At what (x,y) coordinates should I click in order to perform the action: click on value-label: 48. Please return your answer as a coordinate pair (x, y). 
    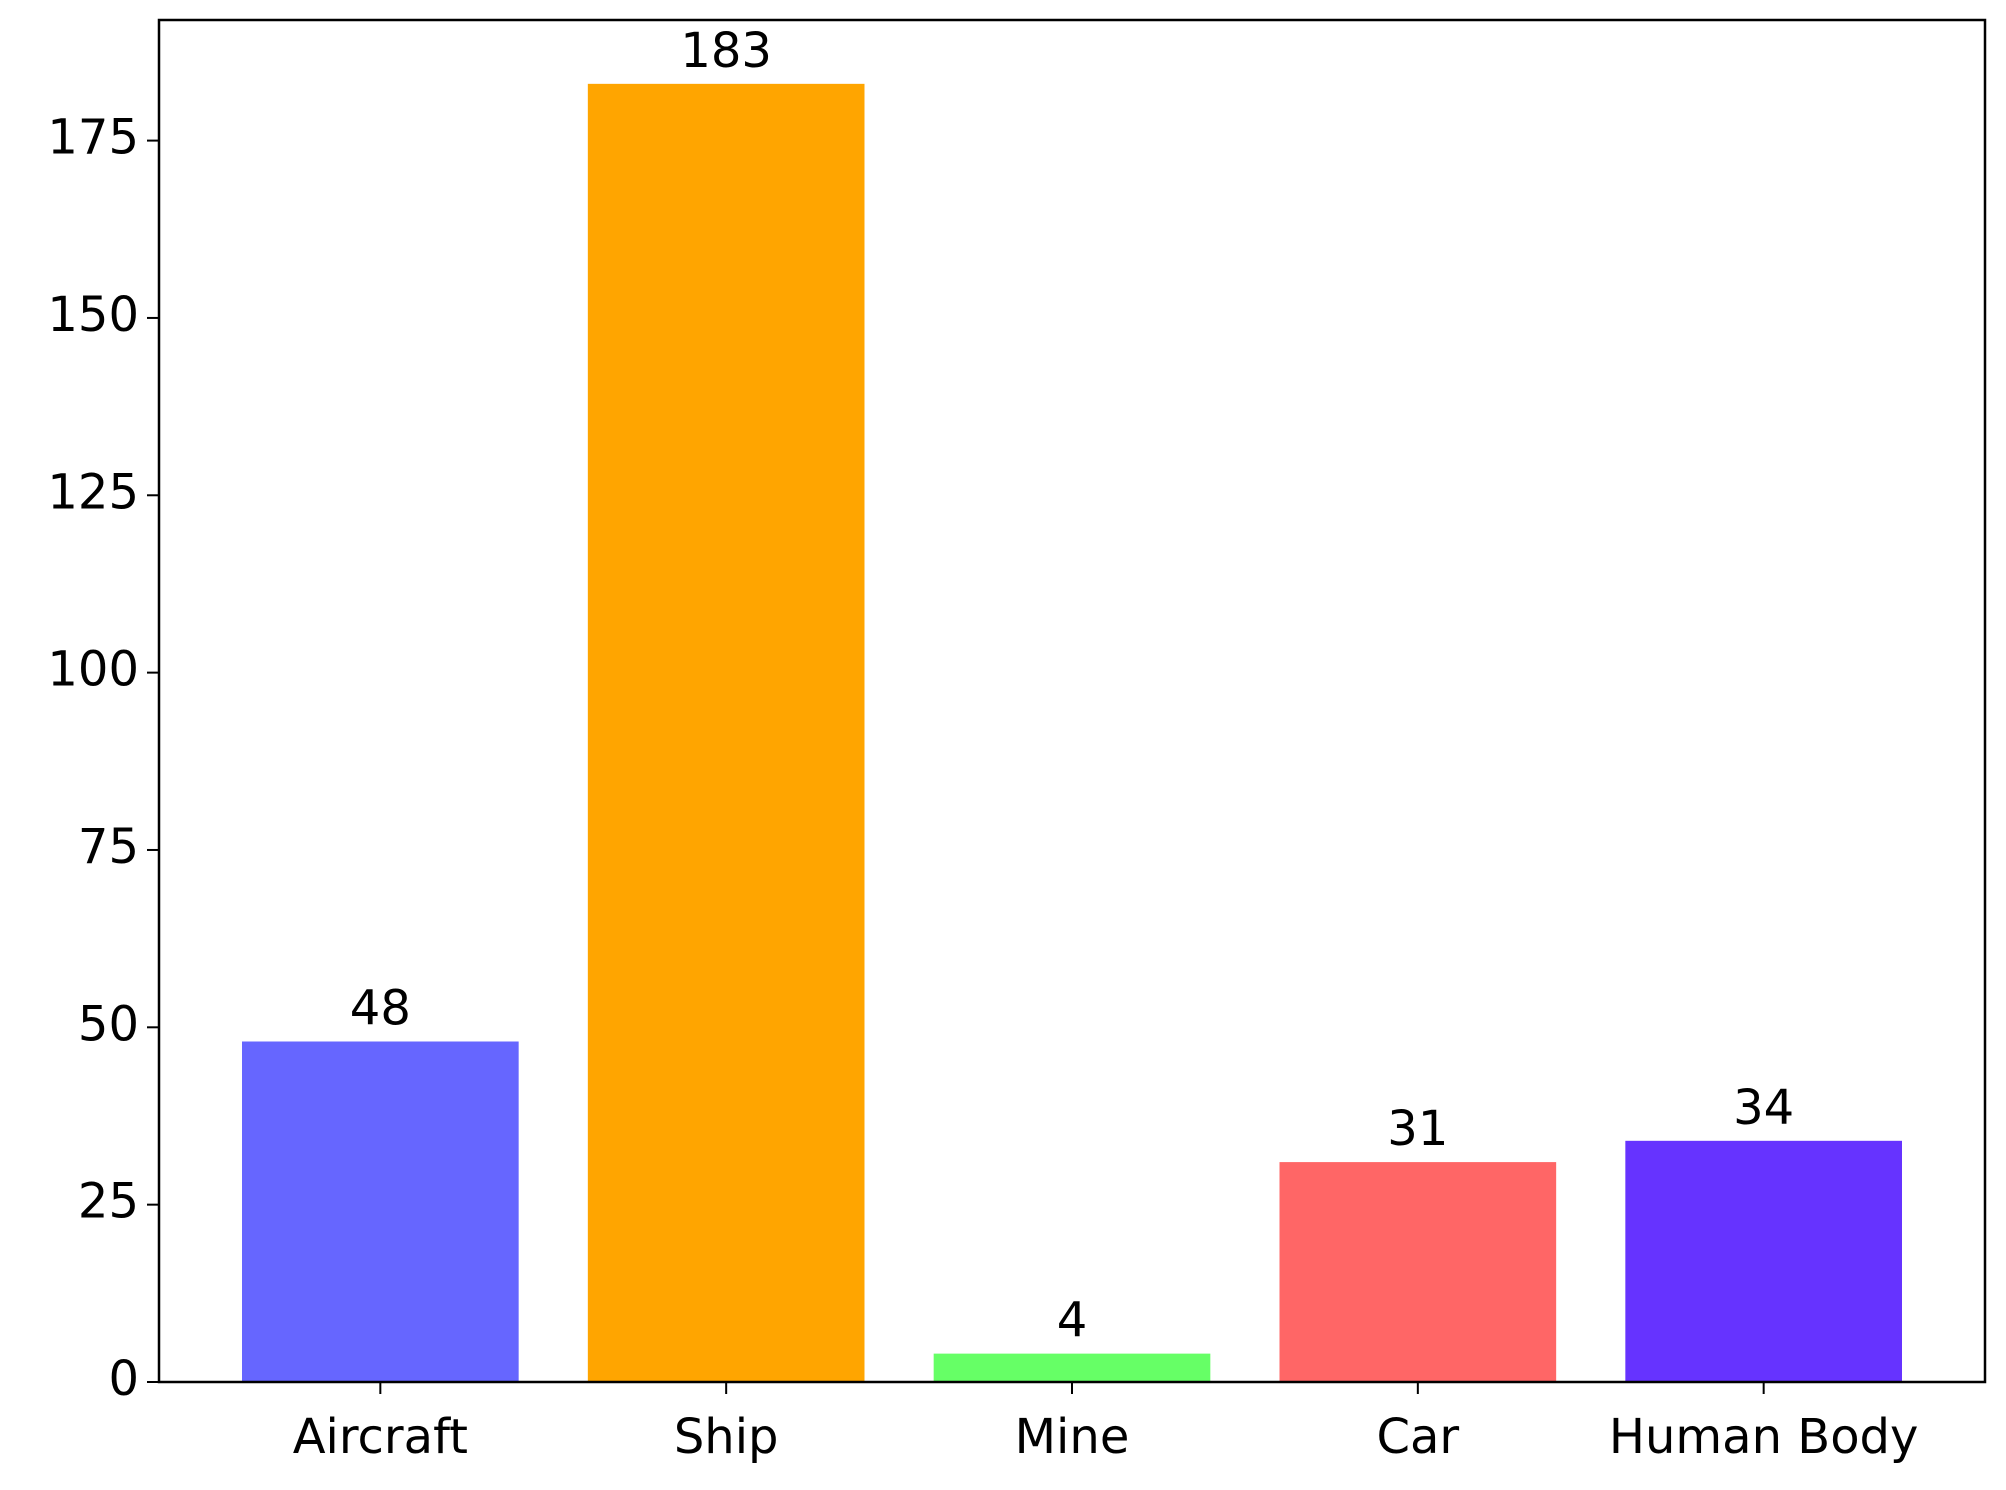
    Looking at the image, I should click on (380, 1009).